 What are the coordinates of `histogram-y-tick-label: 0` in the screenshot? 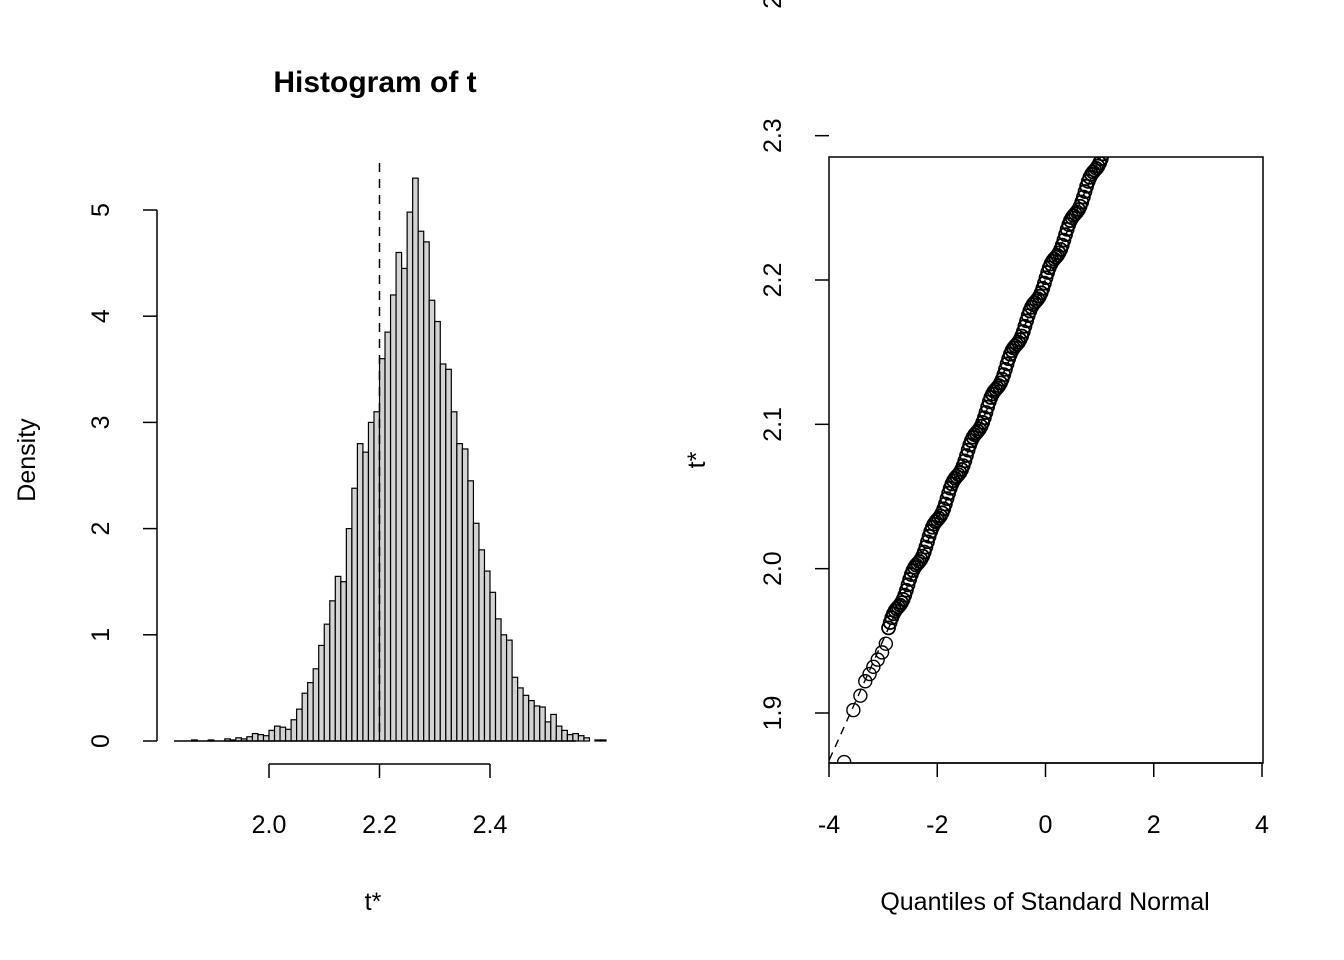 It's located at (101, 741).